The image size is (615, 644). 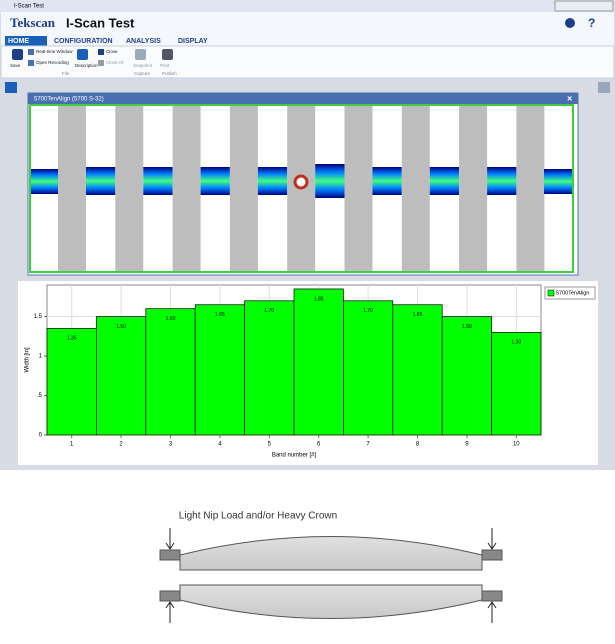 I want to click on legend-box, so click(x=570, y=293).